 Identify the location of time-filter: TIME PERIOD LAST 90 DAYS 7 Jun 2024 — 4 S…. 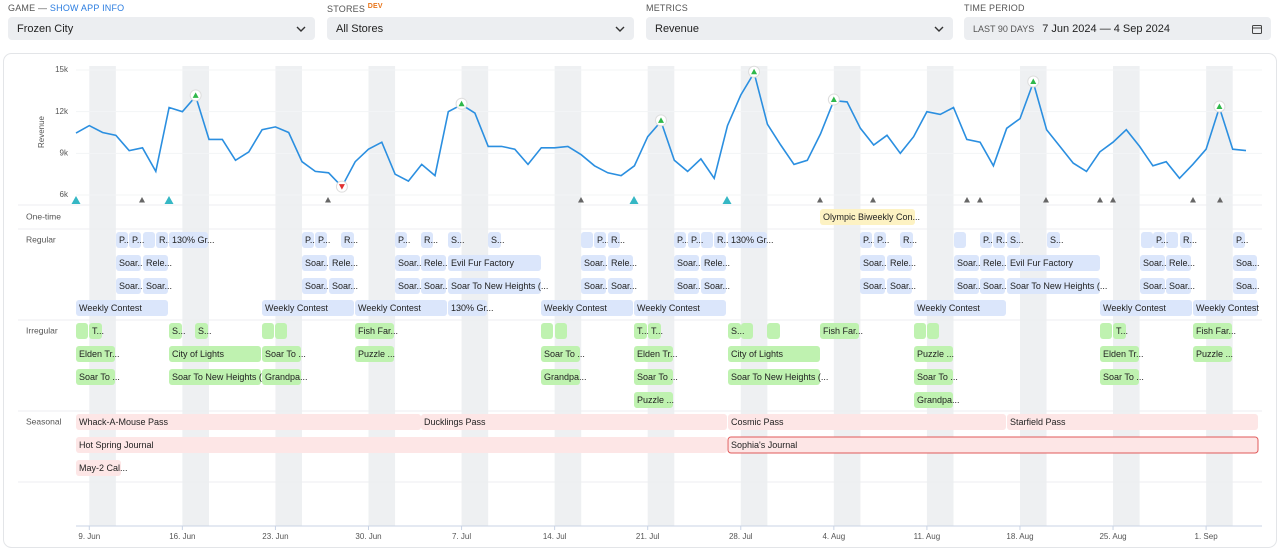
(1117, 21).